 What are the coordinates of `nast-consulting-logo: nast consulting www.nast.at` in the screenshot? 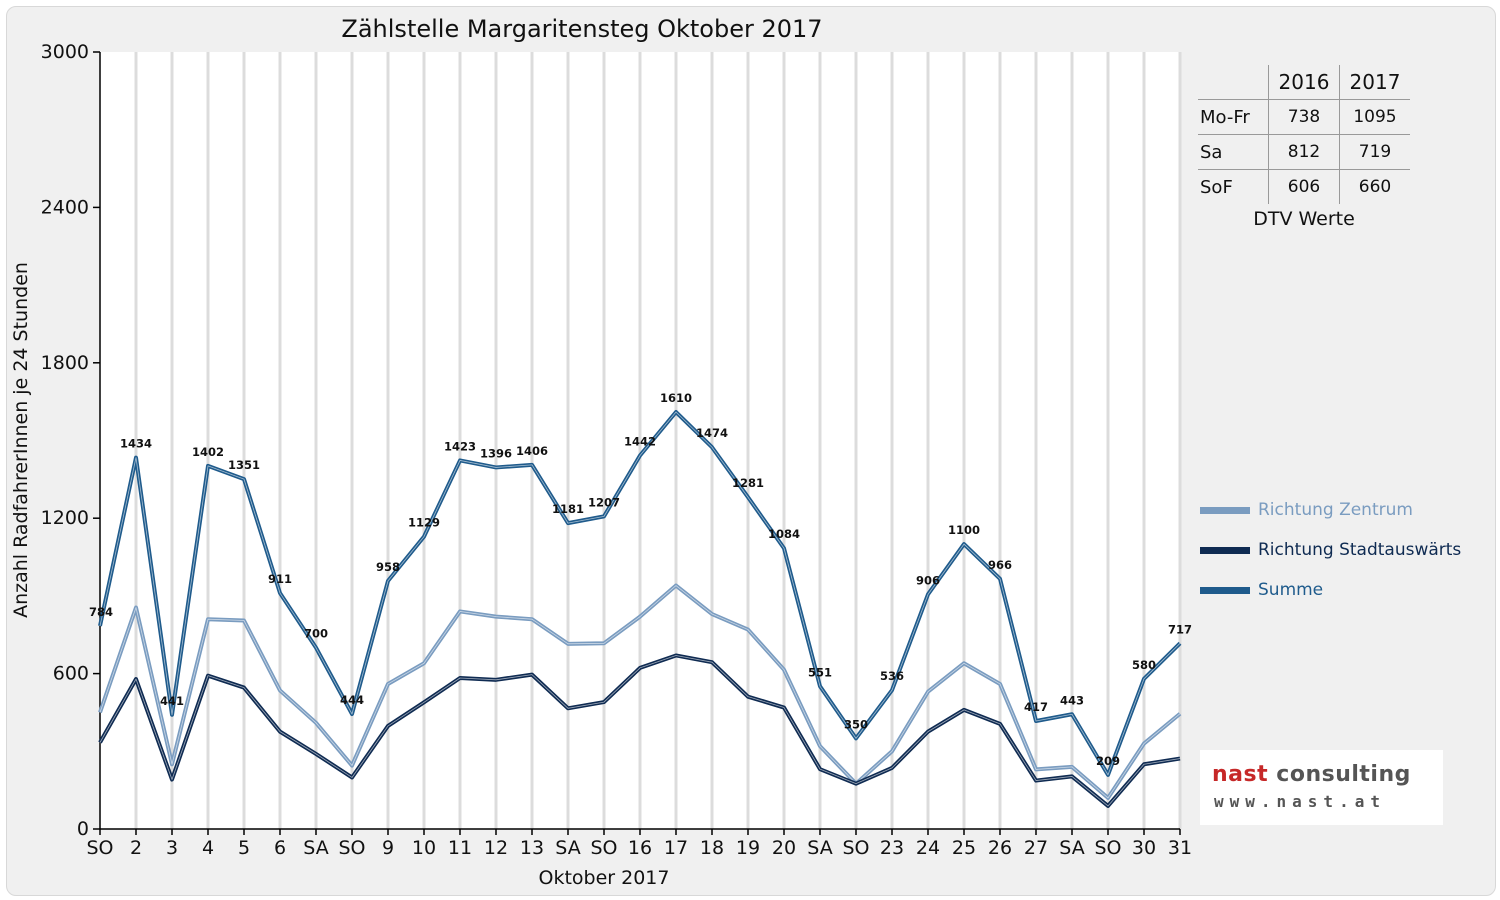 It's located at (1321, 787).